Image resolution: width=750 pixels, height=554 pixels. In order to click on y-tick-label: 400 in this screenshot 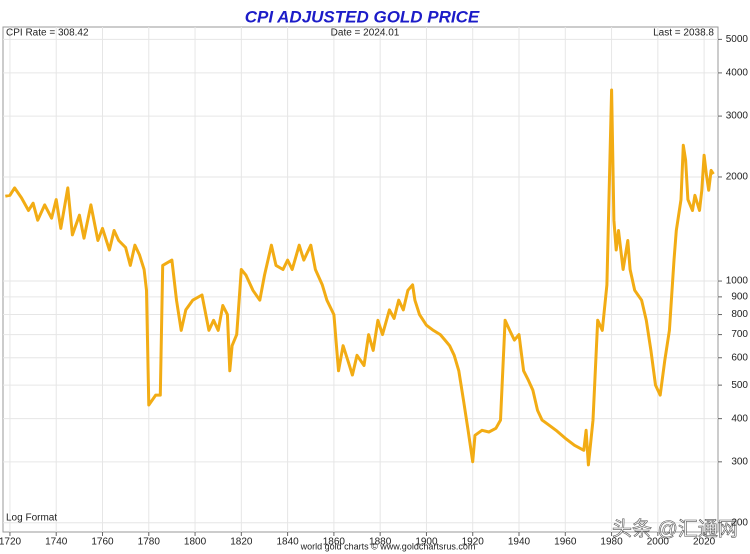, I will do `click(739, 418)`.